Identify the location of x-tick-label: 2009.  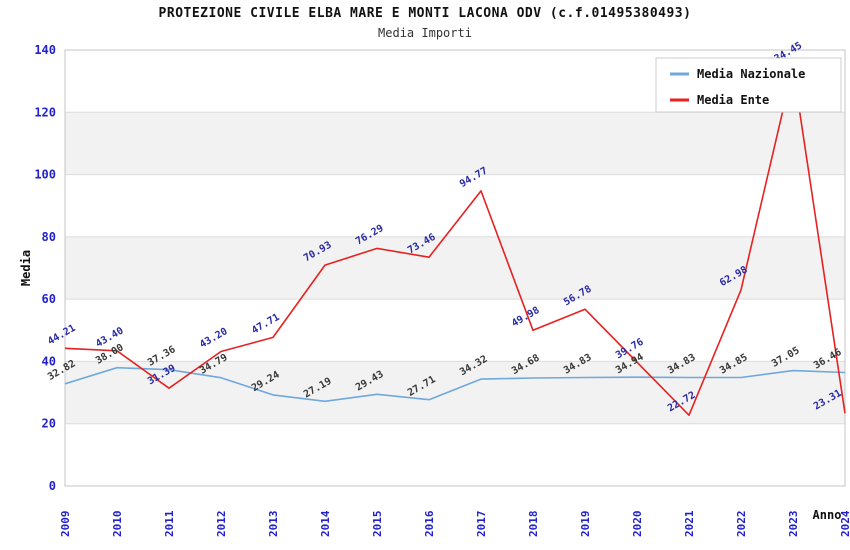
(65, 524).